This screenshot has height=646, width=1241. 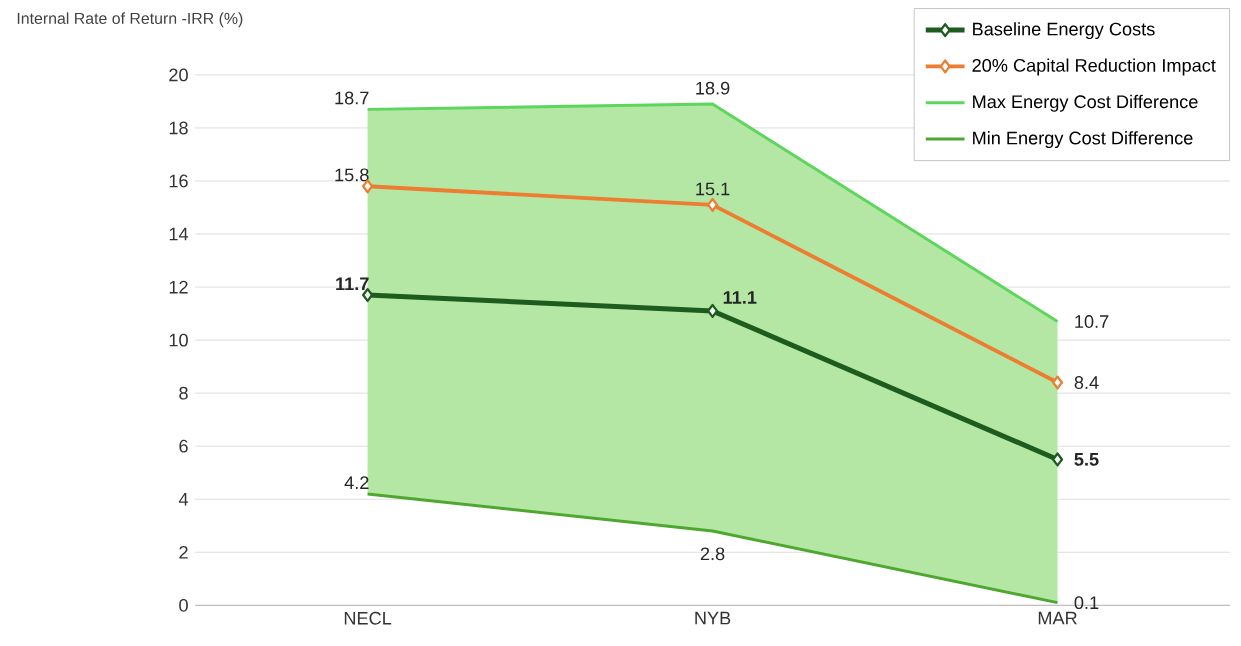 I want to click on x-tick-label: MAR, so click(x=1057, y=618).